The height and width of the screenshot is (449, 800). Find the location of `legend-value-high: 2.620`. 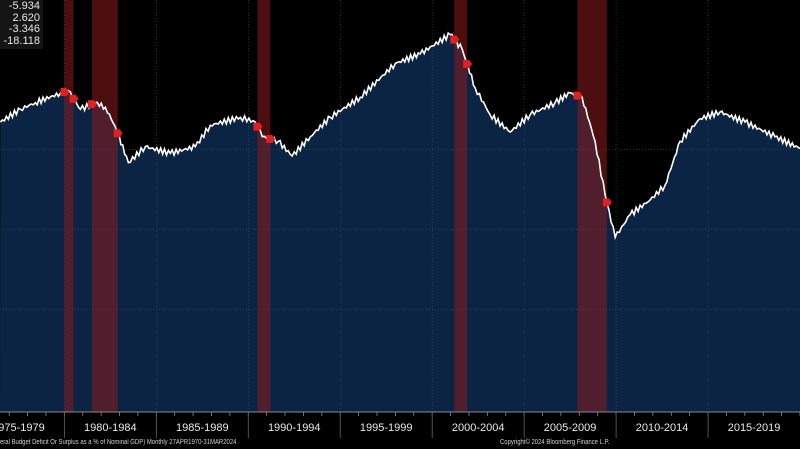

legend-value-high: 2.620 is located at coordinates (26, 17).